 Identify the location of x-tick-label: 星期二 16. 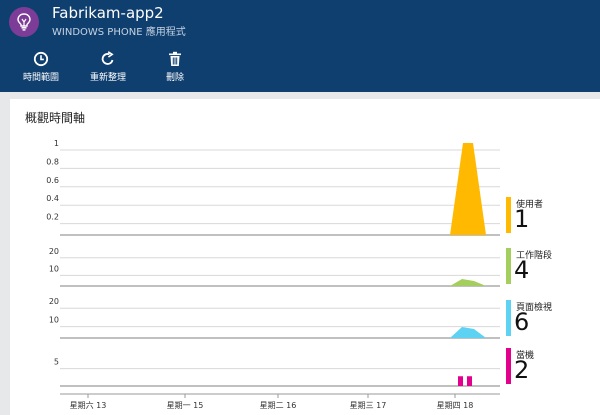
(278, 405).